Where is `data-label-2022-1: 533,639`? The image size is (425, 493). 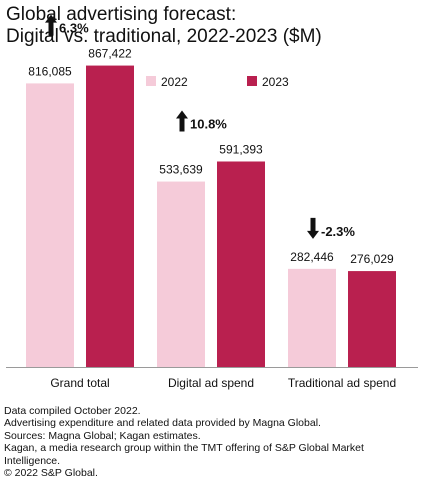 data-label-2022-1: 533,639 is located at coordinates (181, 170).